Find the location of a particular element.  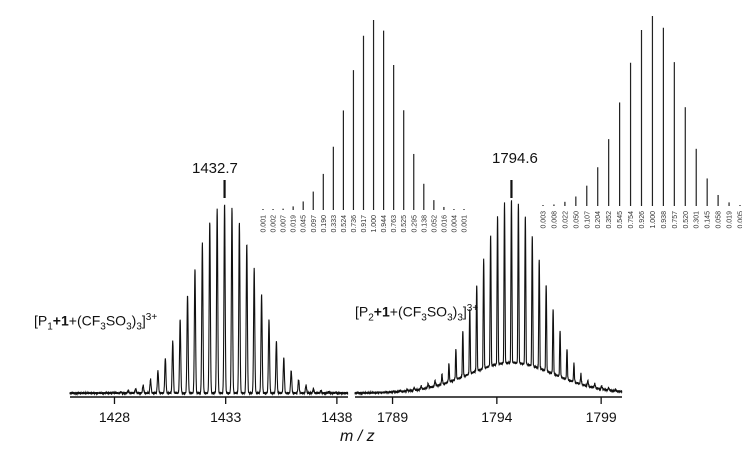

right-species-bold: + is located at coordinates (377, 311).